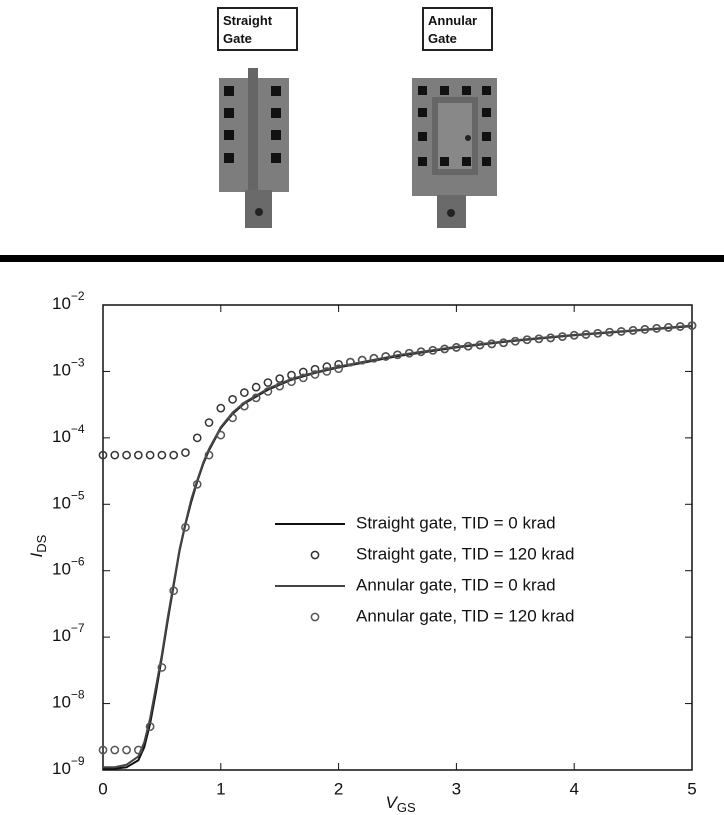 Image resolution: width=724 pixels, height=815 pixels. Describe the element at coordinates (68, 766) in the screenshot. I see `y-tick-label: 10⁻⁹` at that location.